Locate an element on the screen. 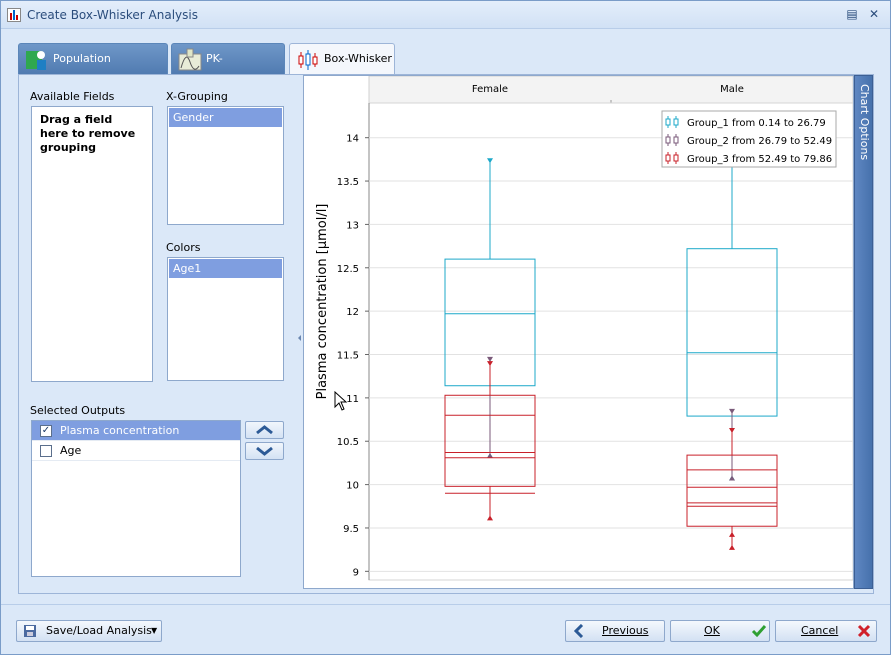  chevron-up-icon is located at coordinates (264, 430).